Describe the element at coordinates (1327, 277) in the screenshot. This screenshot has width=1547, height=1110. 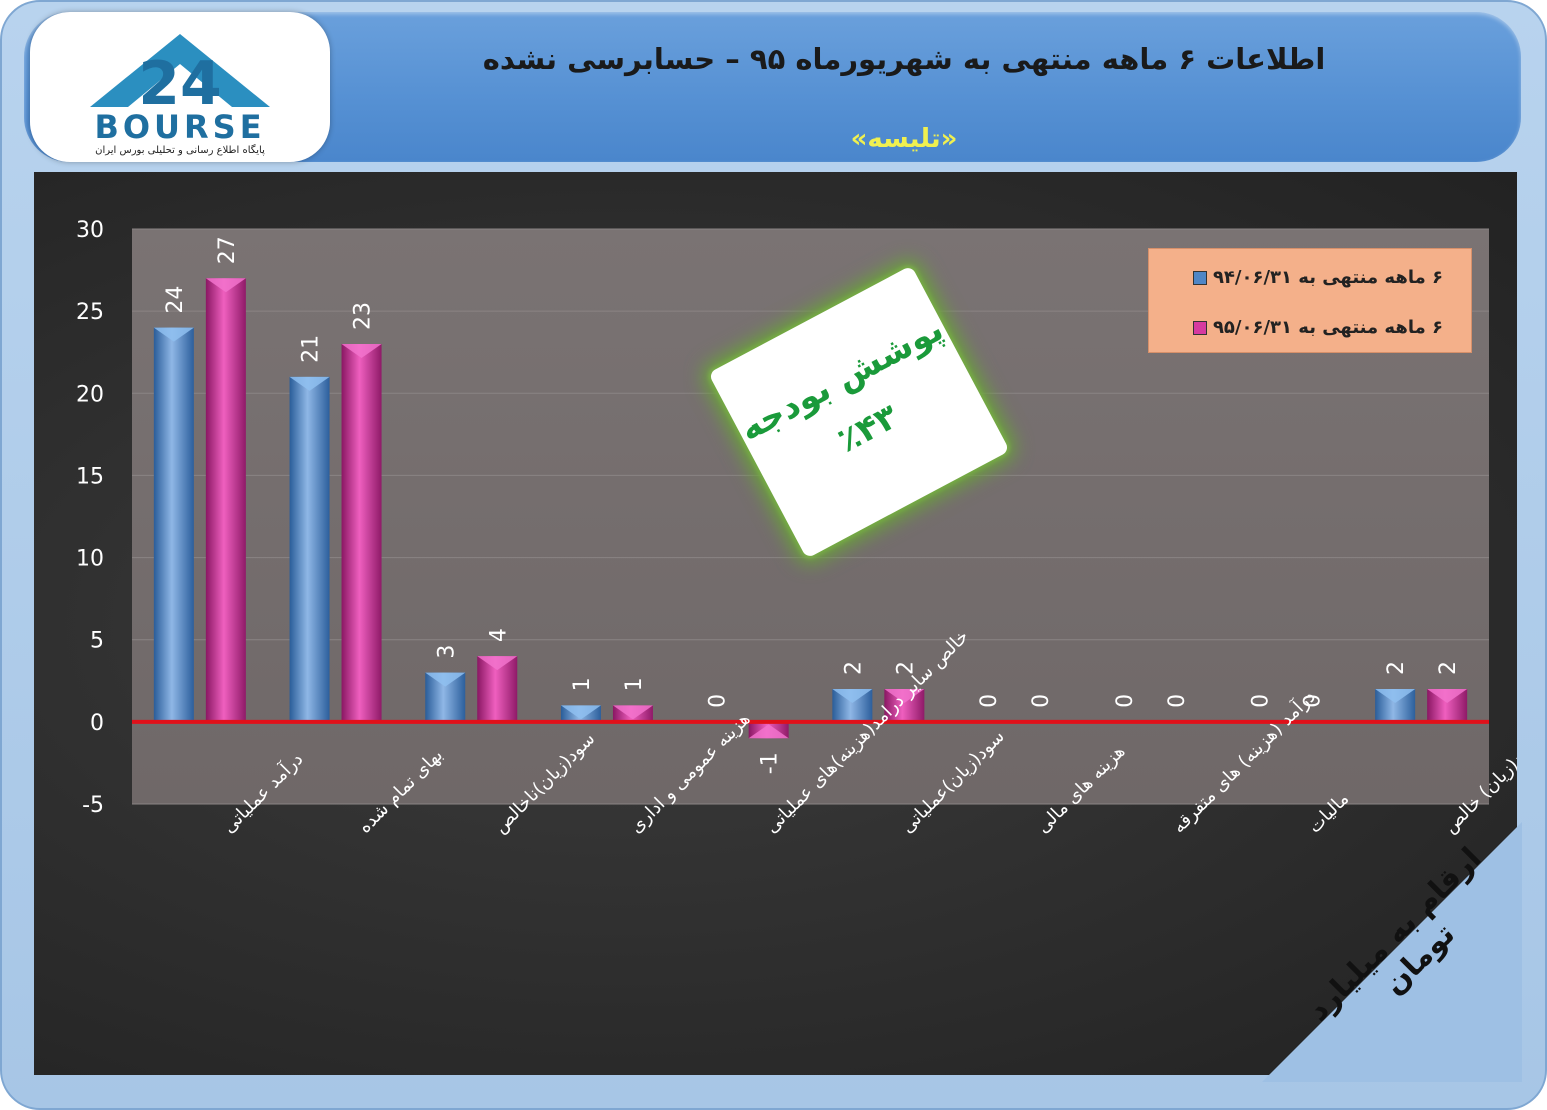
I see `legend-label-series-1: ۶ ماهه منتهی به ۹۴/۰۶/۳۱` at that location.